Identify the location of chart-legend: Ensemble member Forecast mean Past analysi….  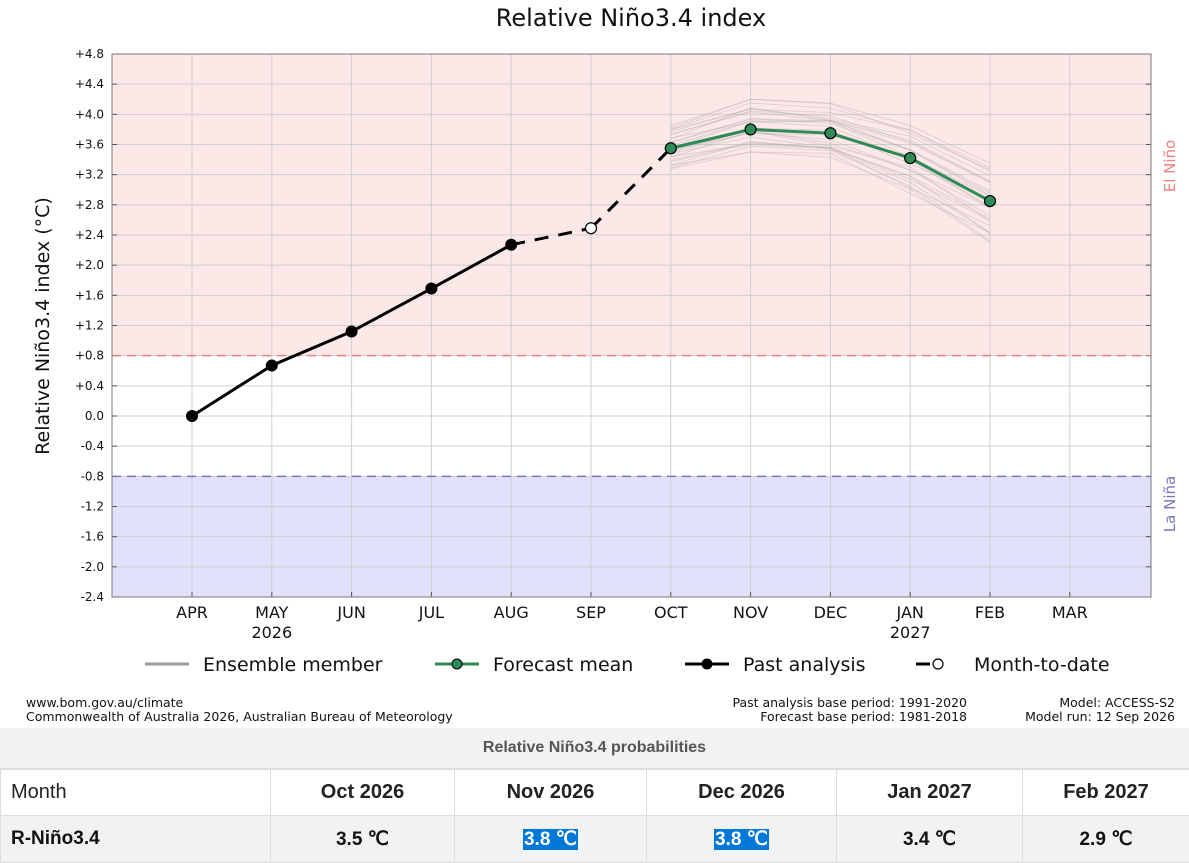
(627, 665).